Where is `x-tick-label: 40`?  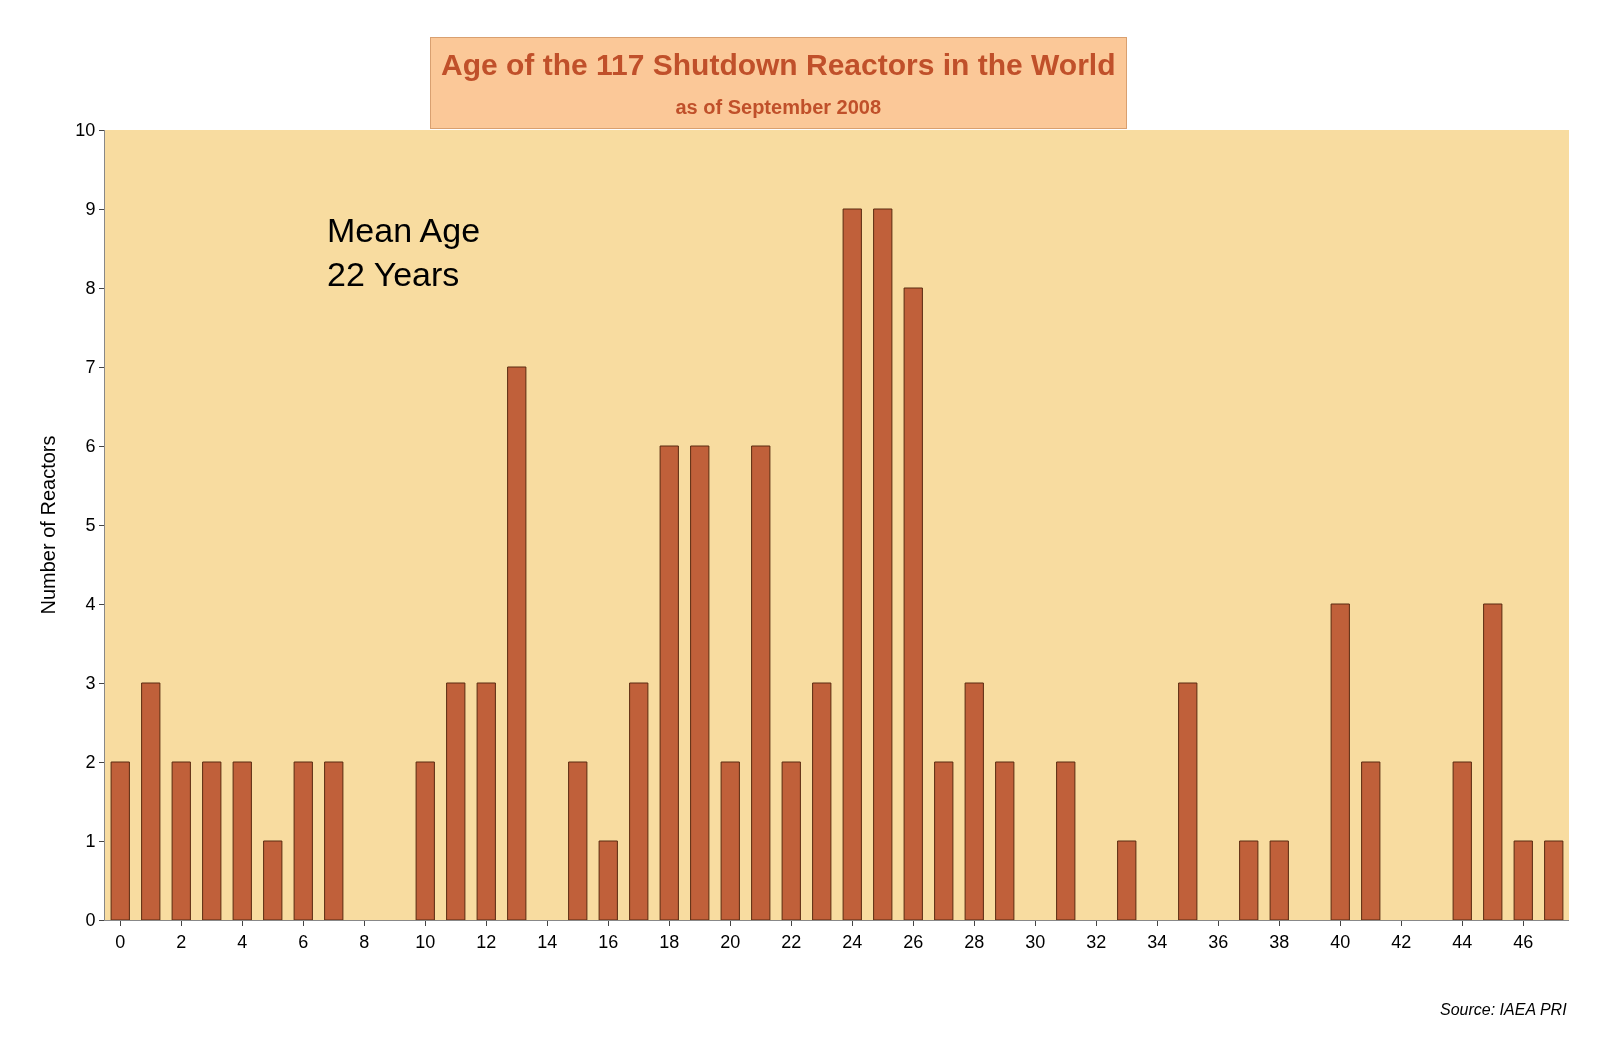
x-tick-label: 40 is located at coordinates (1340, 941).